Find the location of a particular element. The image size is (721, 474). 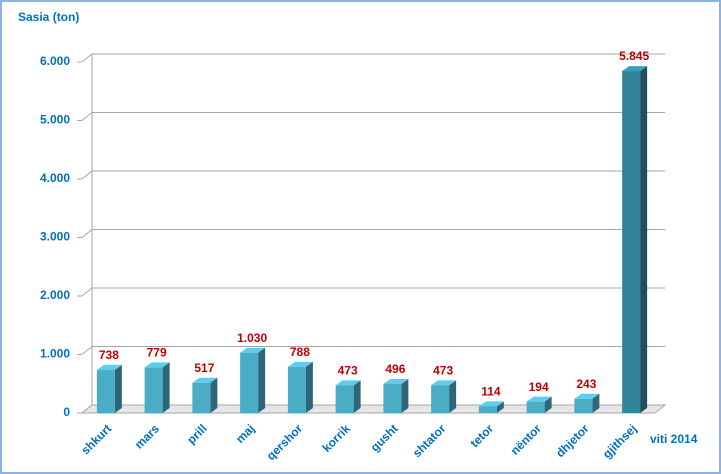

value-label: 496 is located at coordinates (395, 369).